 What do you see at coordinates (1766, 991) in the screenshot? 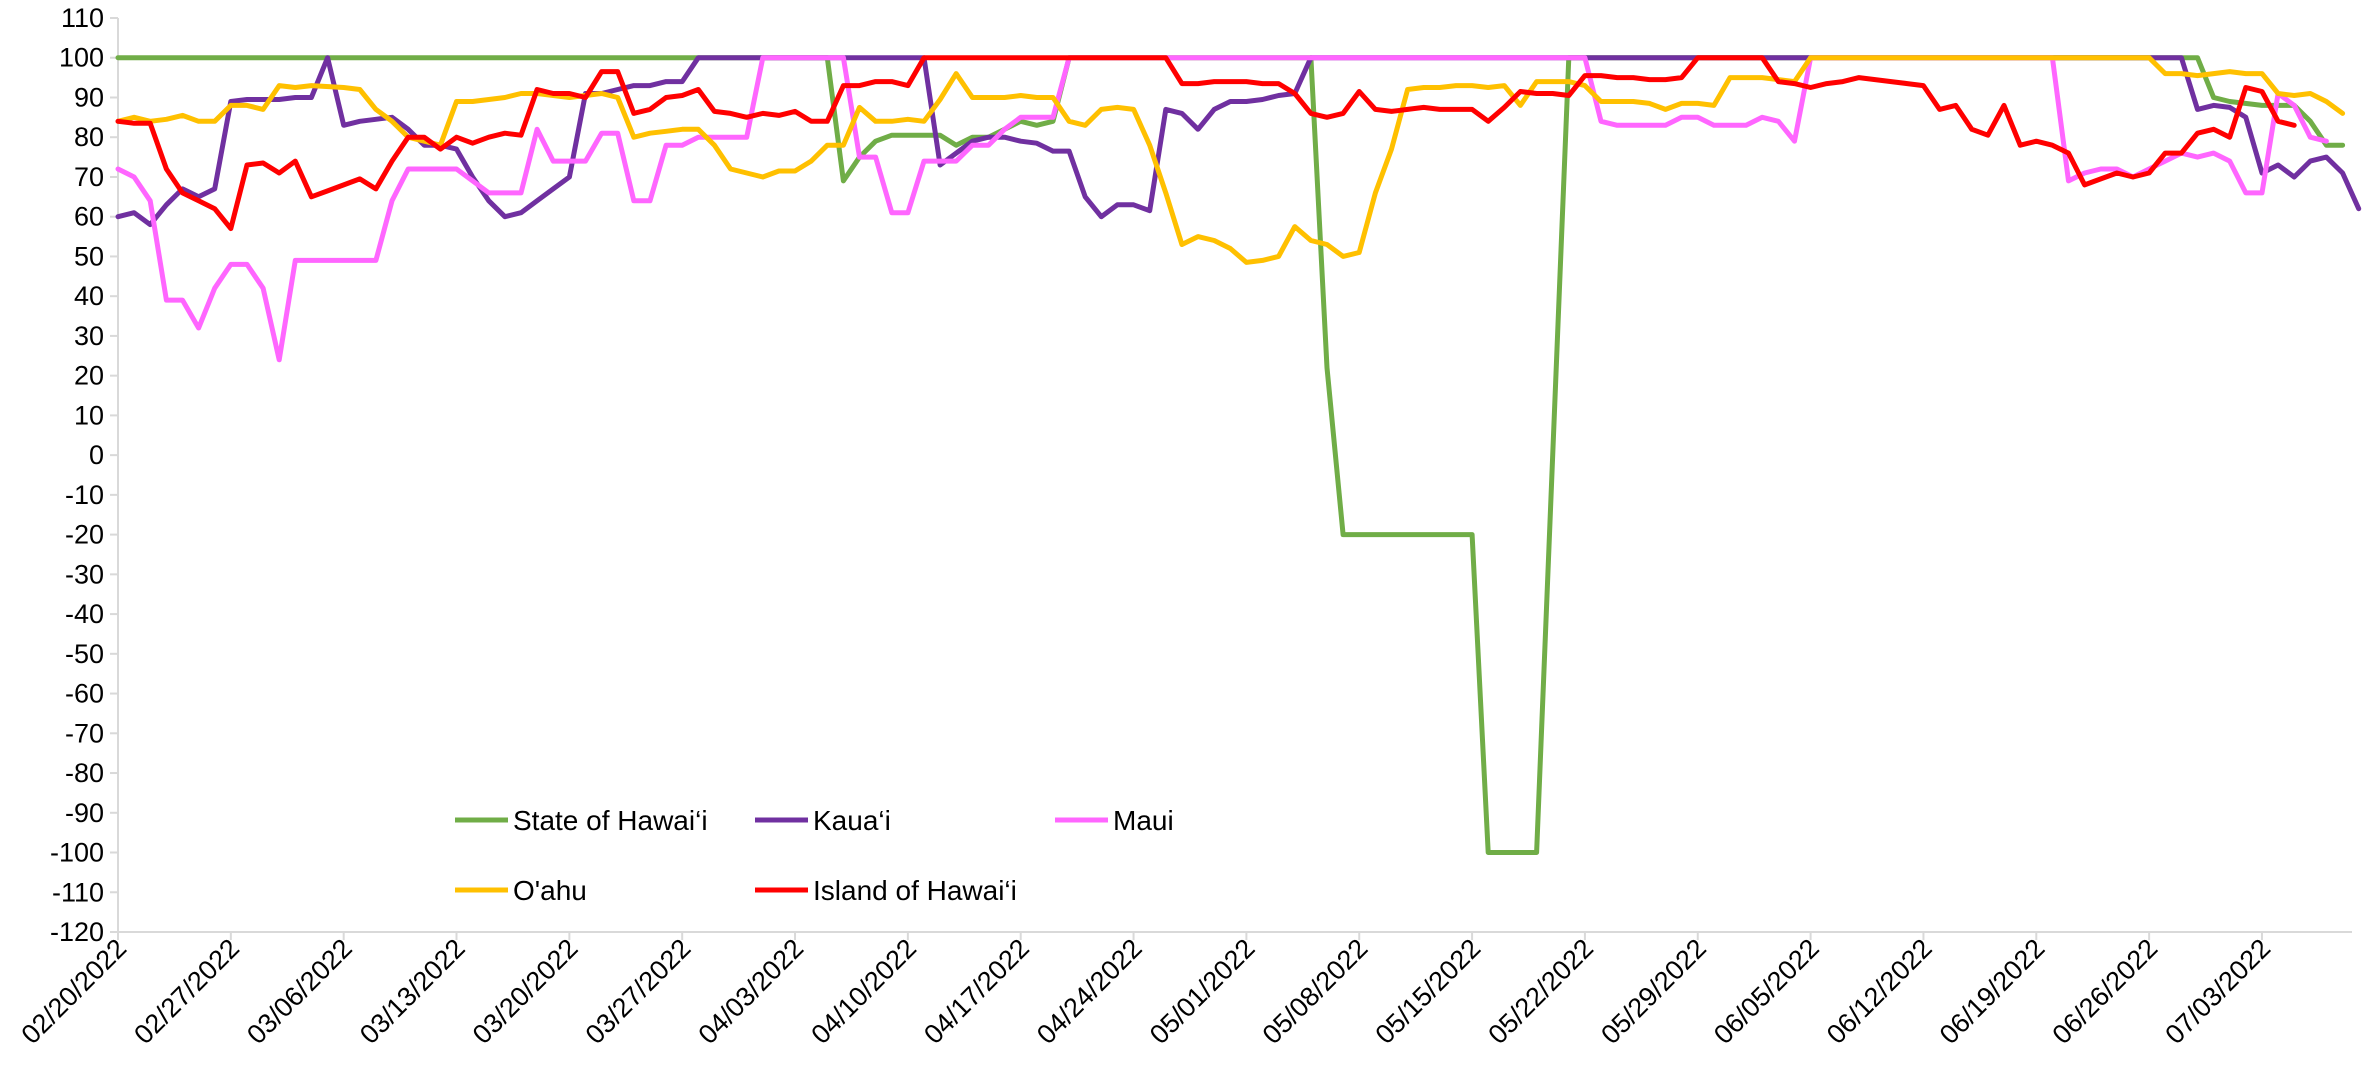
I see `x-tick-label: 06/05/2022` at bounding box center [1766, 991].